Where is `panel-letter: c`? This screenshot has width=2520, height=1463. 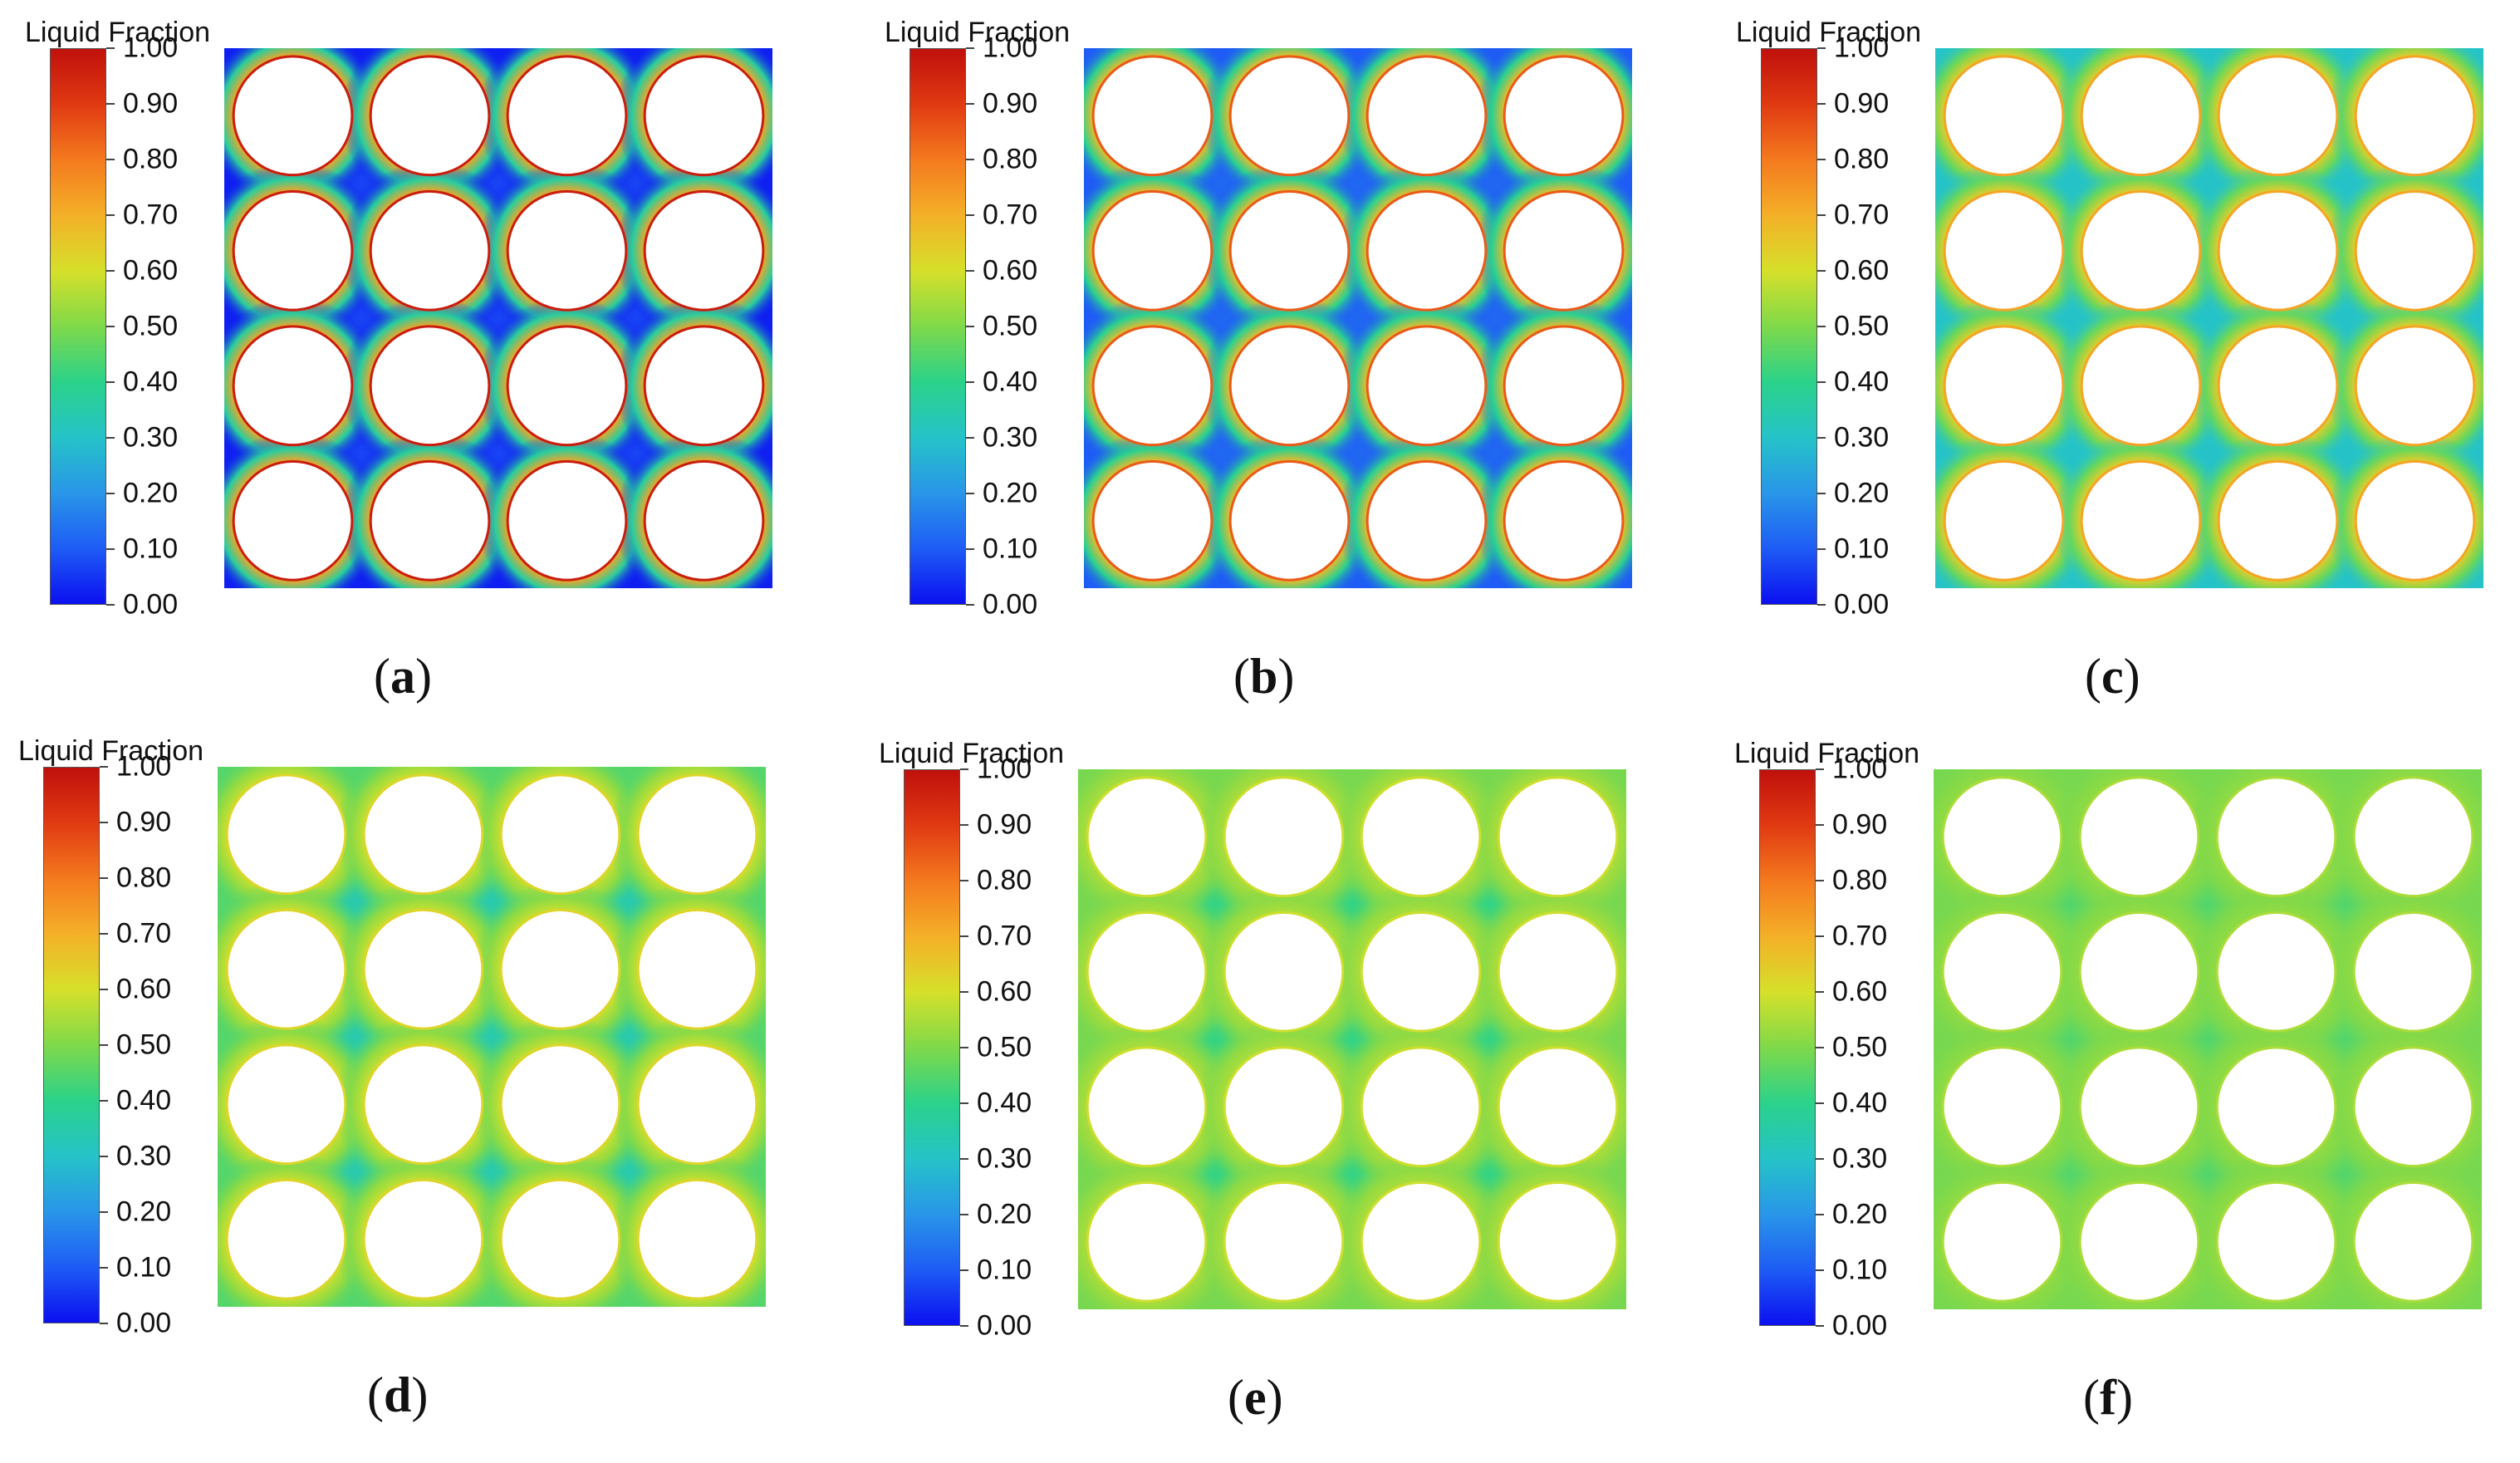 panel-letter: c is located at coordinates (2112, 676).